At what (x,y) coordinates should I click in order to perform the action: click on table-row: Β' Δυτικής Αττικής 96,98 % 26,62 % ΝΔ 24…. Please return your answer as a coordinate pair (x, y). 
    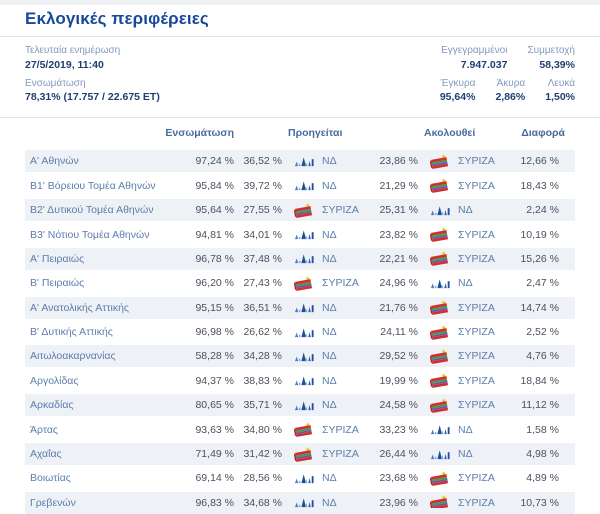
    Looking at the image, I should click on (300, 332).